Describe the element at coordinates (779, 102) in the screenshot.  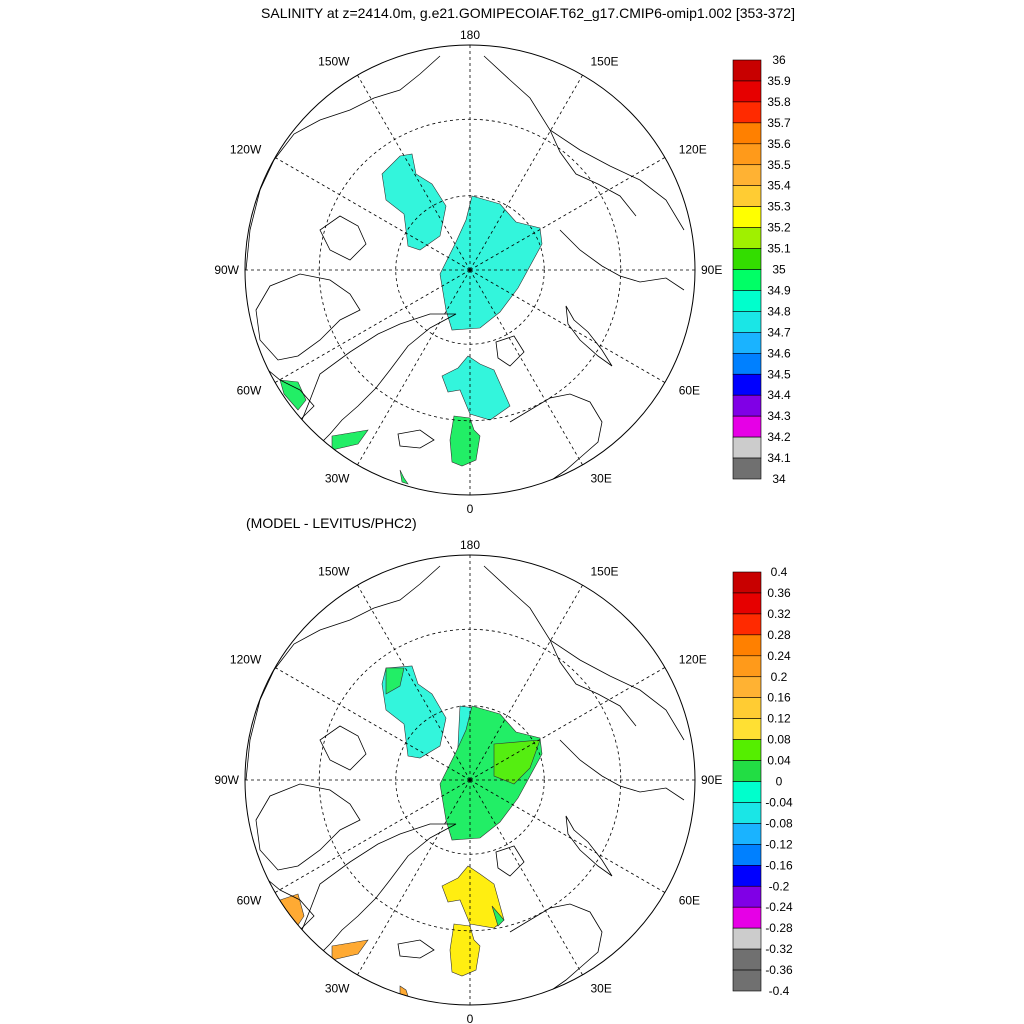
I see `colorbar-label: 35.8` at that location.